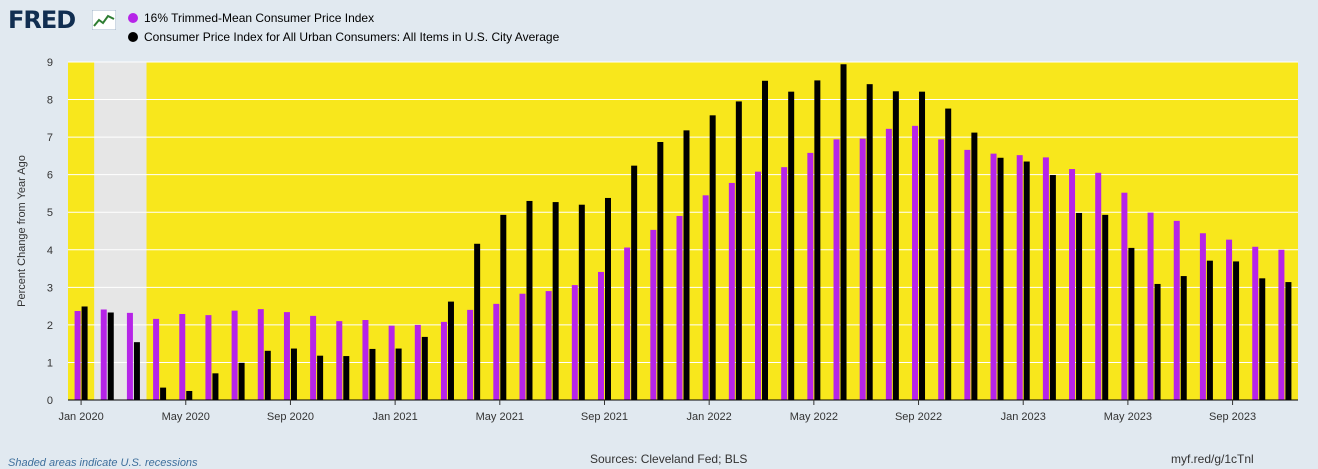 The width and height of the screenshot is (1318, 469). I want to click on fred-logo: FRED, so click(42, 20).